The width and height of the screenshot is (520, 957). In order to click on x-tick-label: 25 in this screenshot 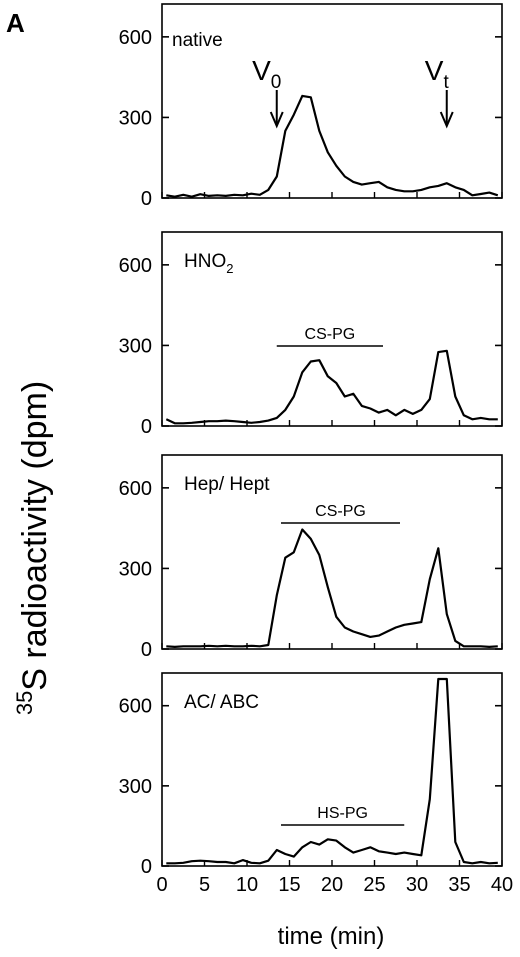, I will do `click(374, 885)`.